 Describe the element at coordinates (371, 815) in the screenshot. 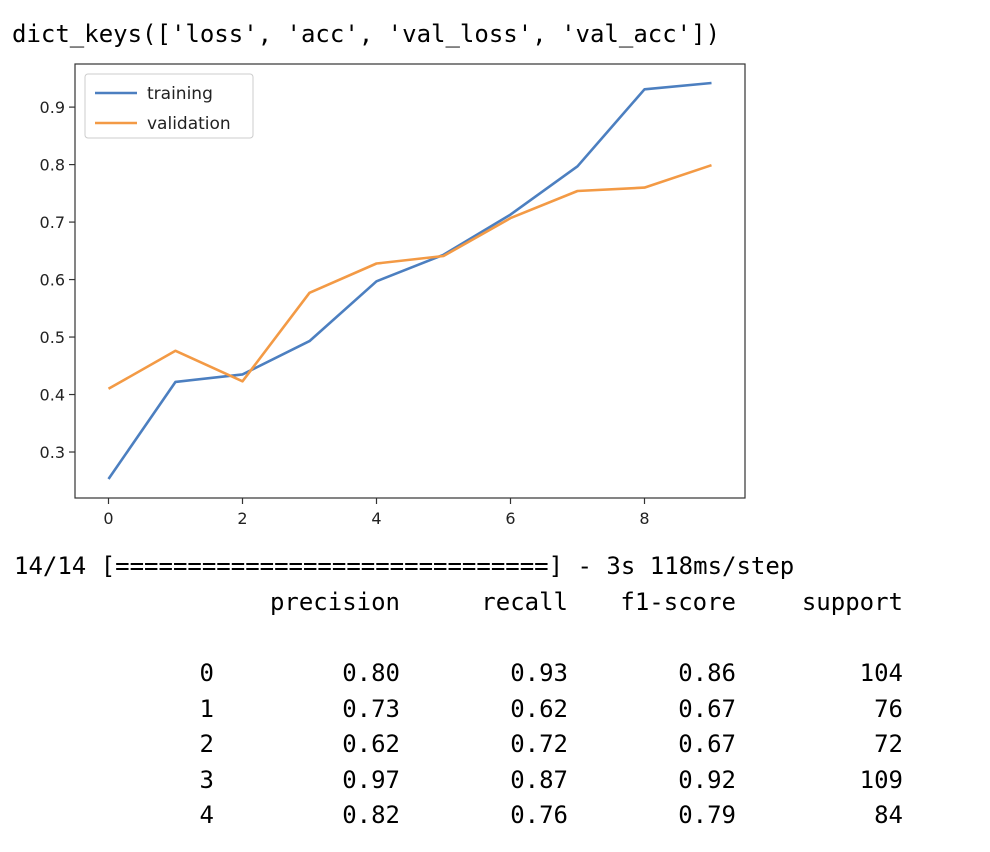

I see `precision-value: 0.82` at that location.